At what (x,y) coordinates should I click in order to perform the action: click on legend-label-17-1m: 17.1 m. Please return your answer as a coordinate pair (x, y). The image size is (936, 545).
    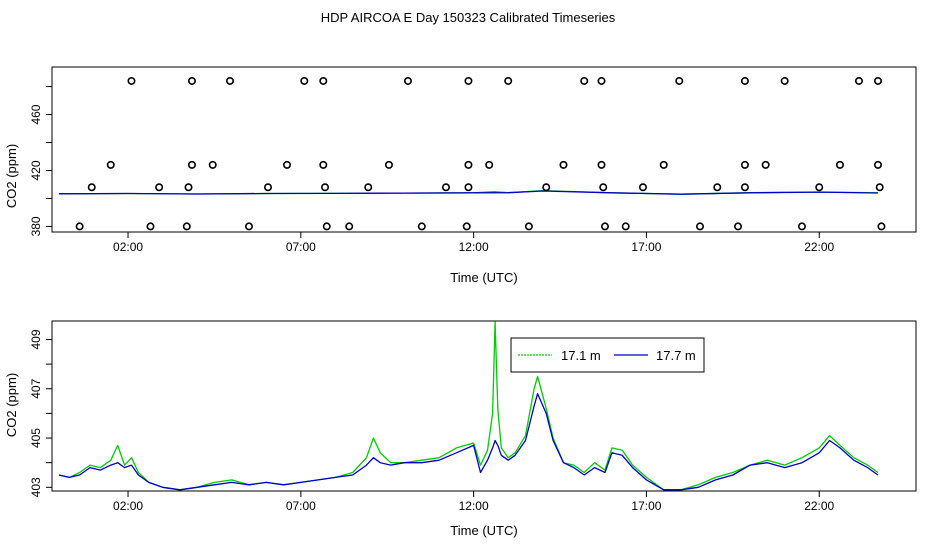
    Looking at the image, I should click on (581, 355).